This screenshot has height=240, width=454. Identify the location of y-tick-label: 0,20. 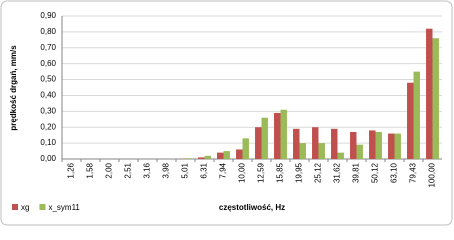
(48, 126).